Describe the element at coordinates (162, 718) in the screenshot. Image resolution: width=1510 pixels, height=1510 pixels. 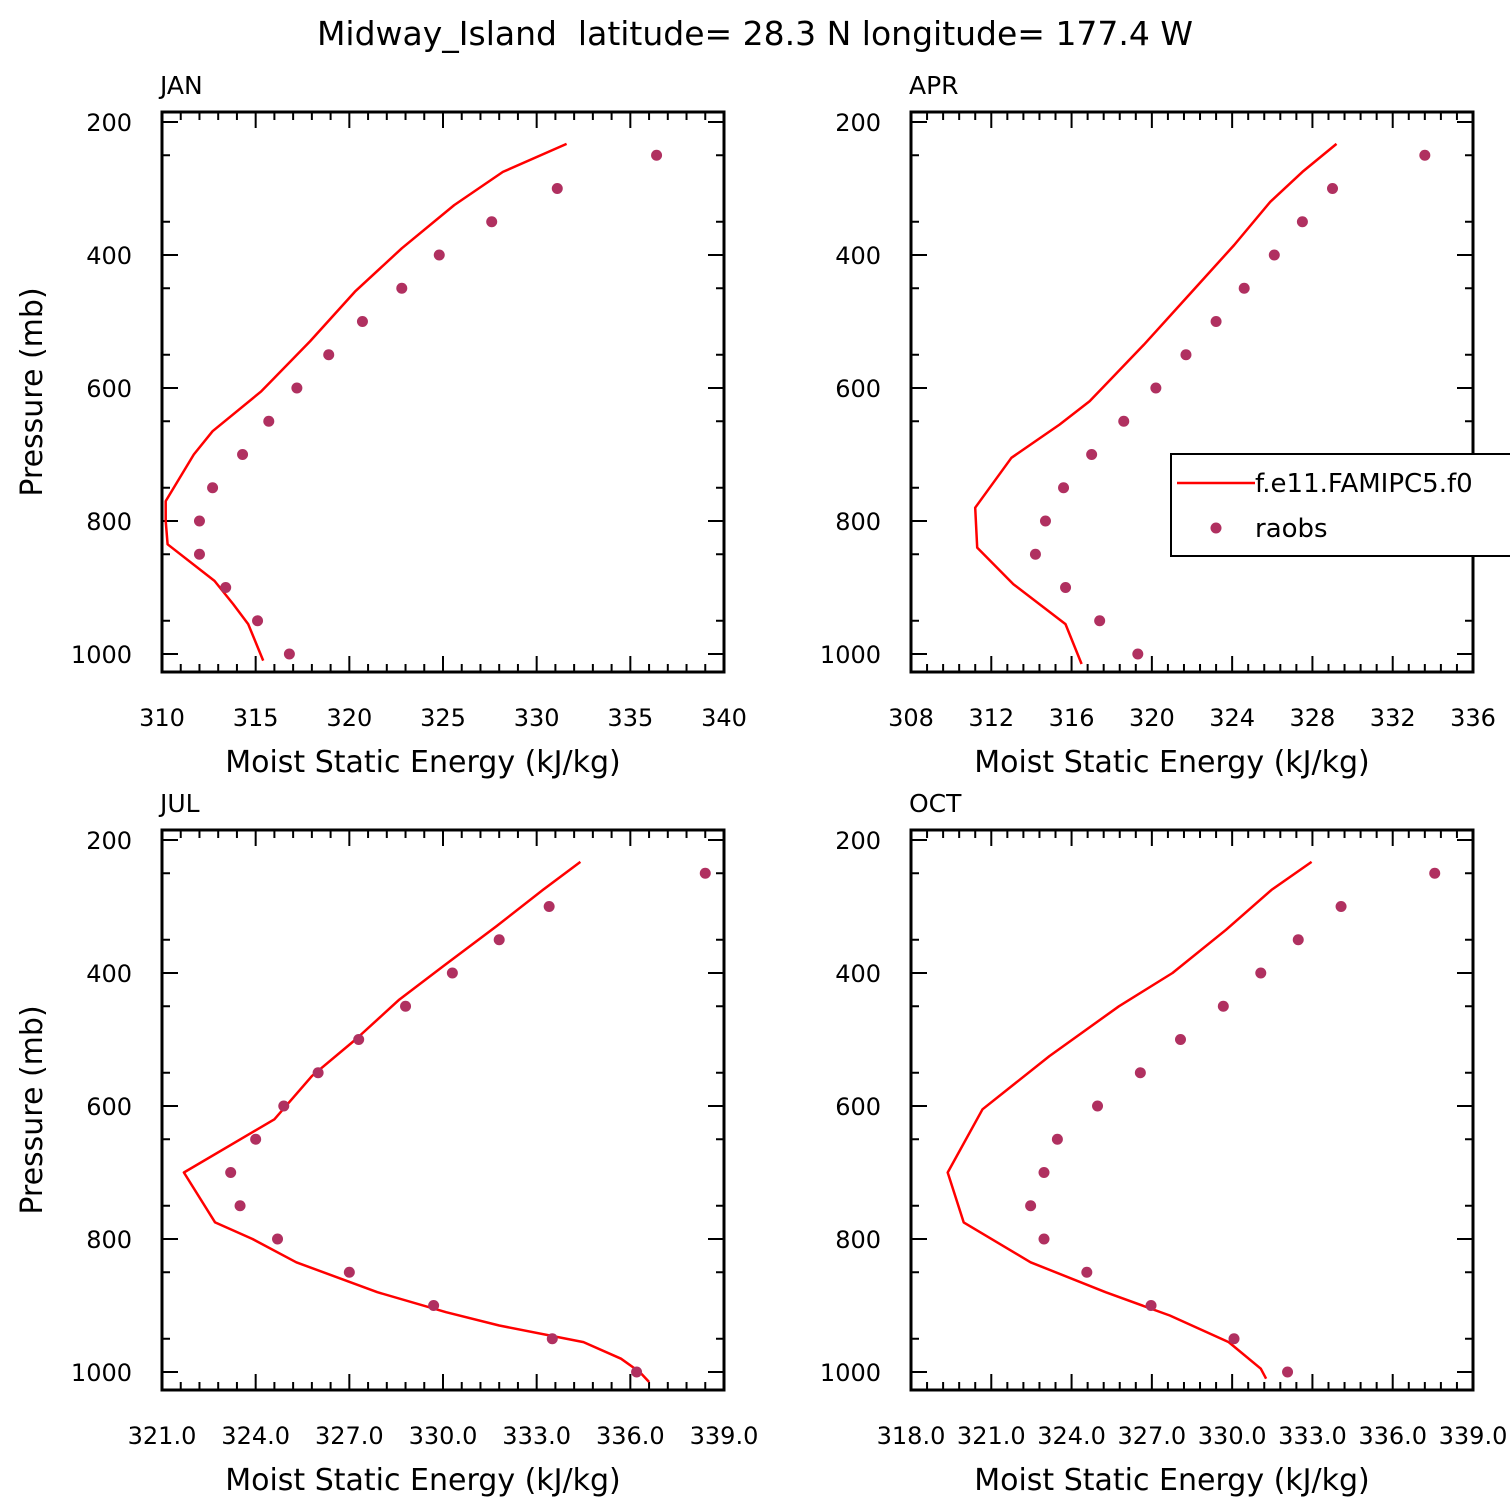
I see `x-tick-label: 310` at that location.